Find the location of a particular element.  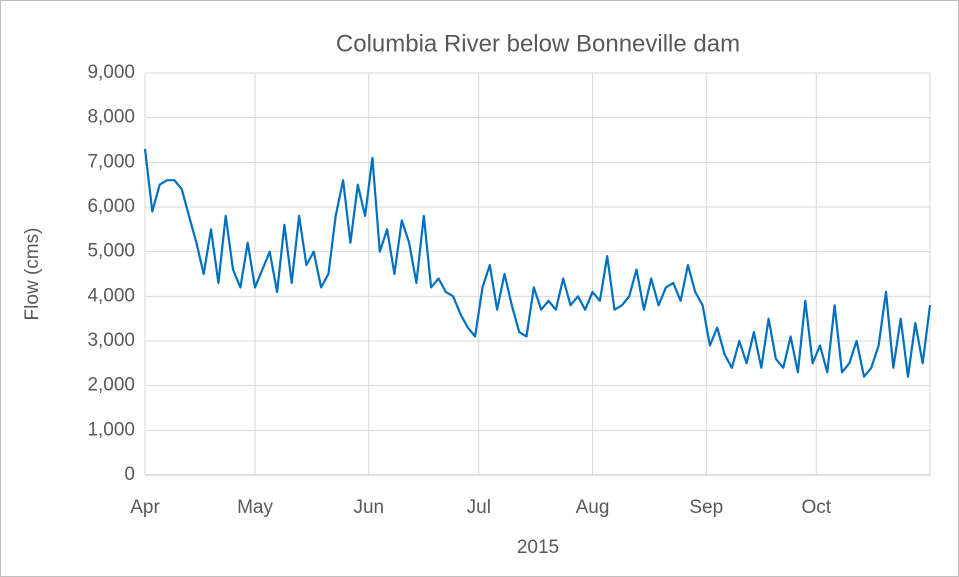

y-tick-label: 1,000 is located at coordinates (111, 429).